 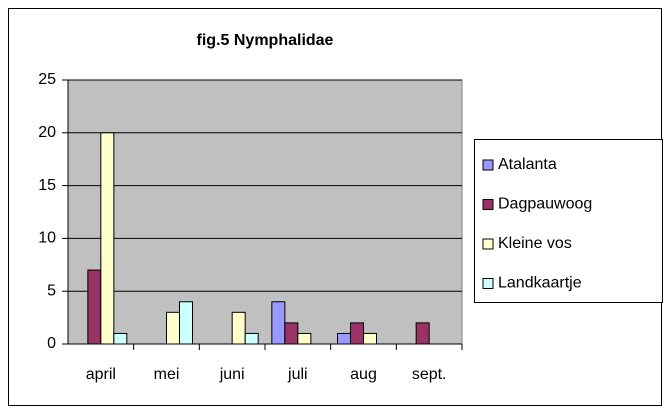 I want to click on chart-title: fig.5 Nymphalidae, so click(x=265, y=40).